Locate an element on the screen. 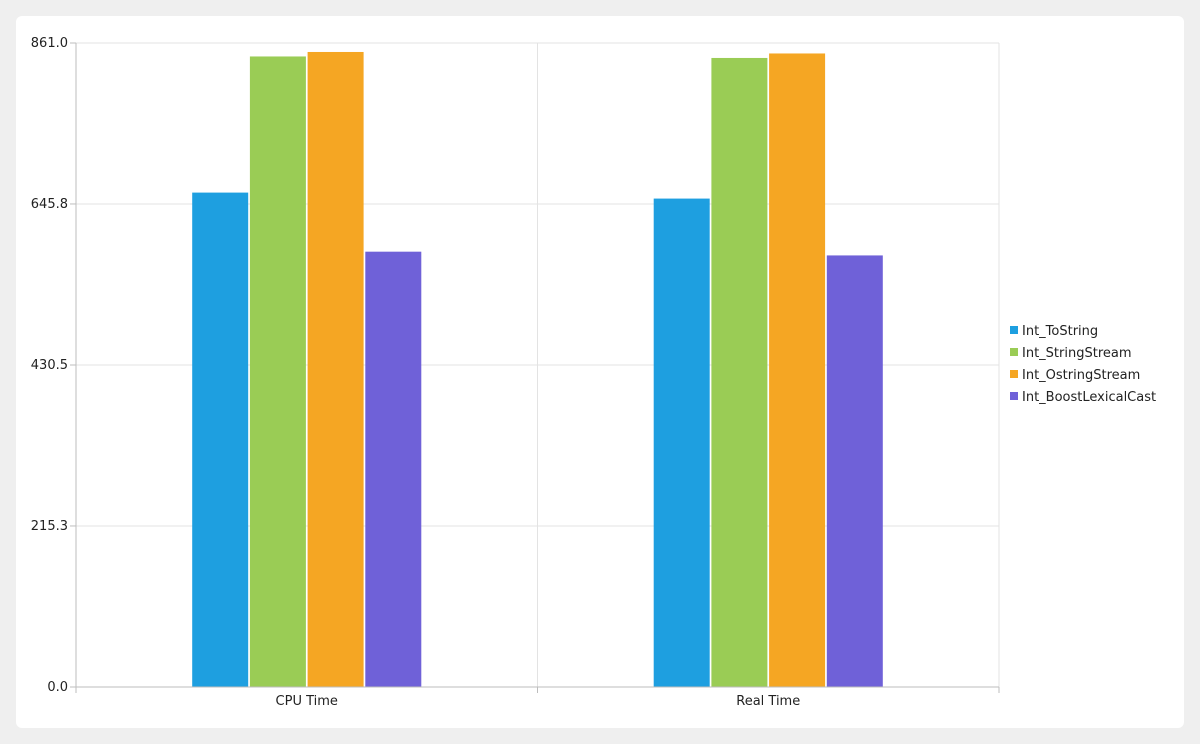  legend-label: Int_StringStream is located at coordinates (1077, 353).